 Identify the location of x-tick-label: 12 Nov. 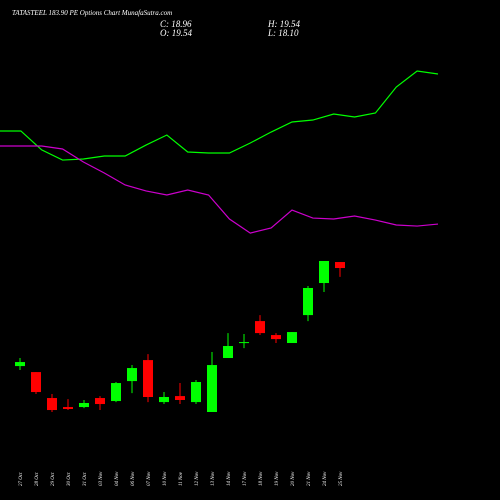
(197, 478).